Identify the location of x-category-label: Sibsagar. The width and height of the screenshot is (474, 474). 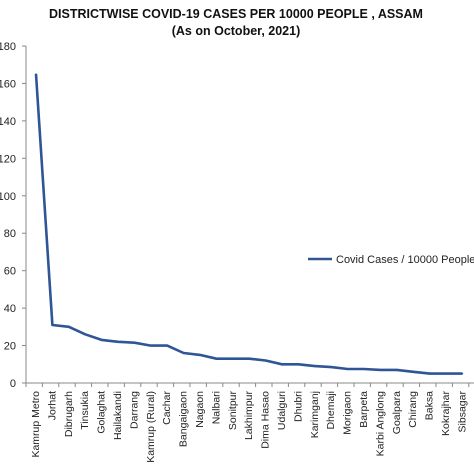
(462, 412).